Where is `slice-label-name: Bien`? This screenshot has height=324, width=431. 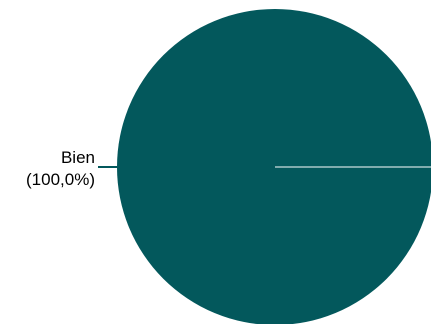
slice-label-name: Bien is located at coordinates (78, 157).